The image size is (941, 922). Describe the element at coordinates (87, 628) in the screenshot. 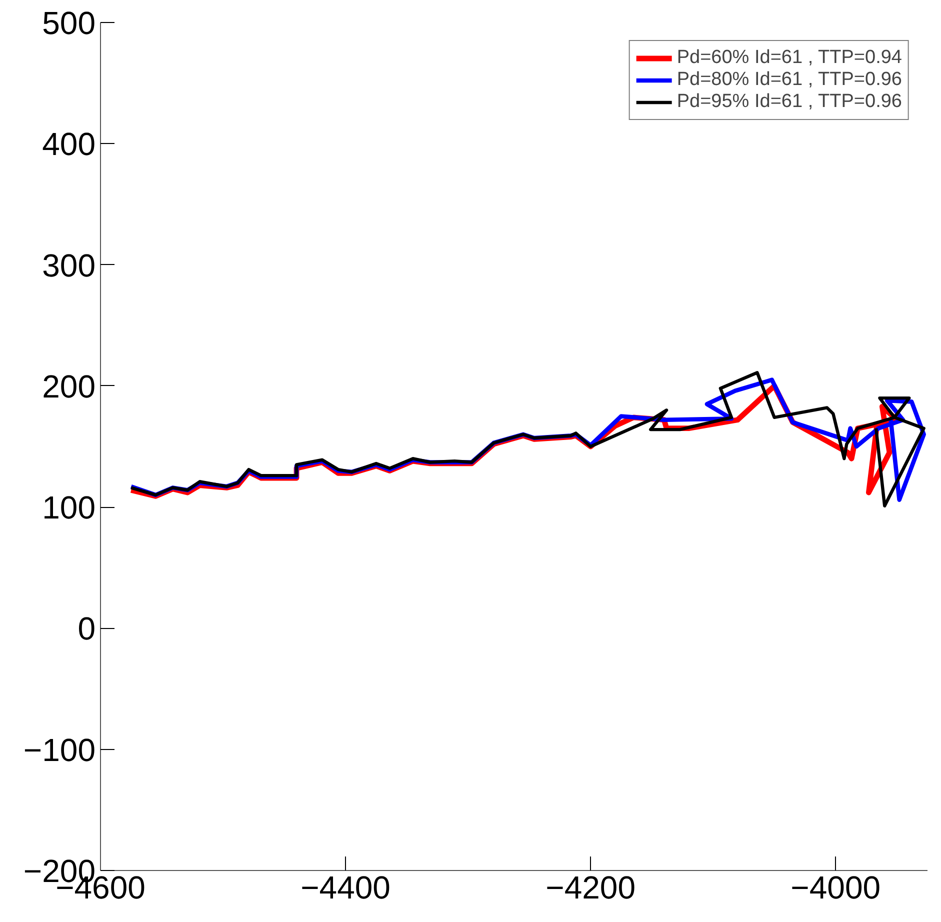

I see `y-tick-label: 0` at that location.